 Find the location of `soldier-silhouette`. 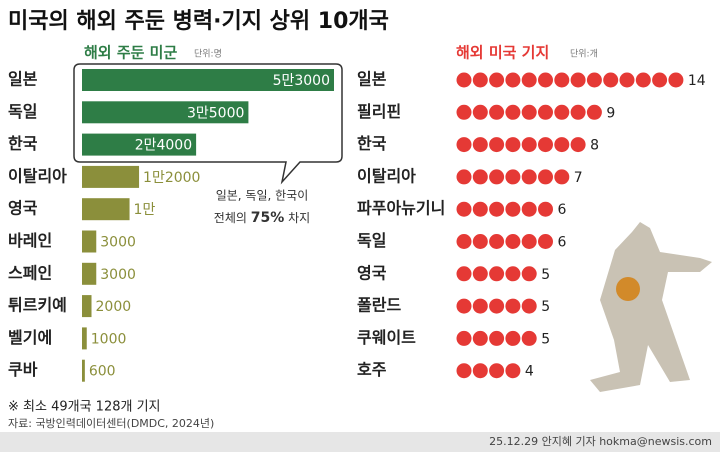

soldier-silhouette is located at coordinates (651, 307).